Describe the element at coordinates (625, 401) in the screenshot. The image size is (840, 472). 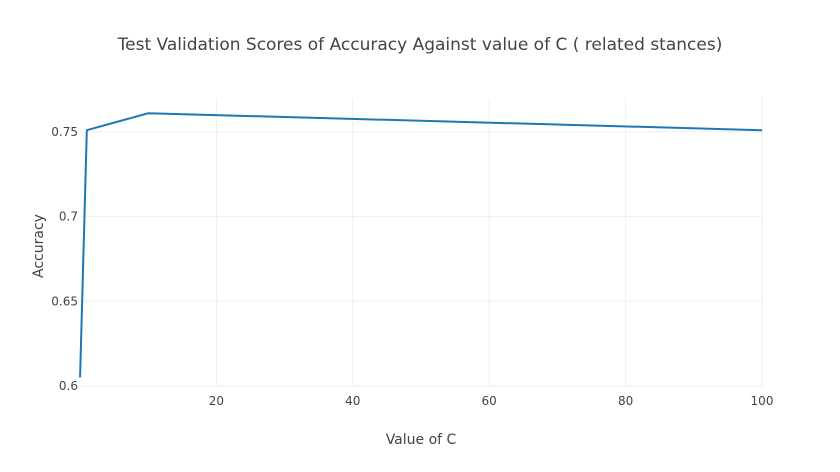
I see `x-tick-label: 80` at that location.